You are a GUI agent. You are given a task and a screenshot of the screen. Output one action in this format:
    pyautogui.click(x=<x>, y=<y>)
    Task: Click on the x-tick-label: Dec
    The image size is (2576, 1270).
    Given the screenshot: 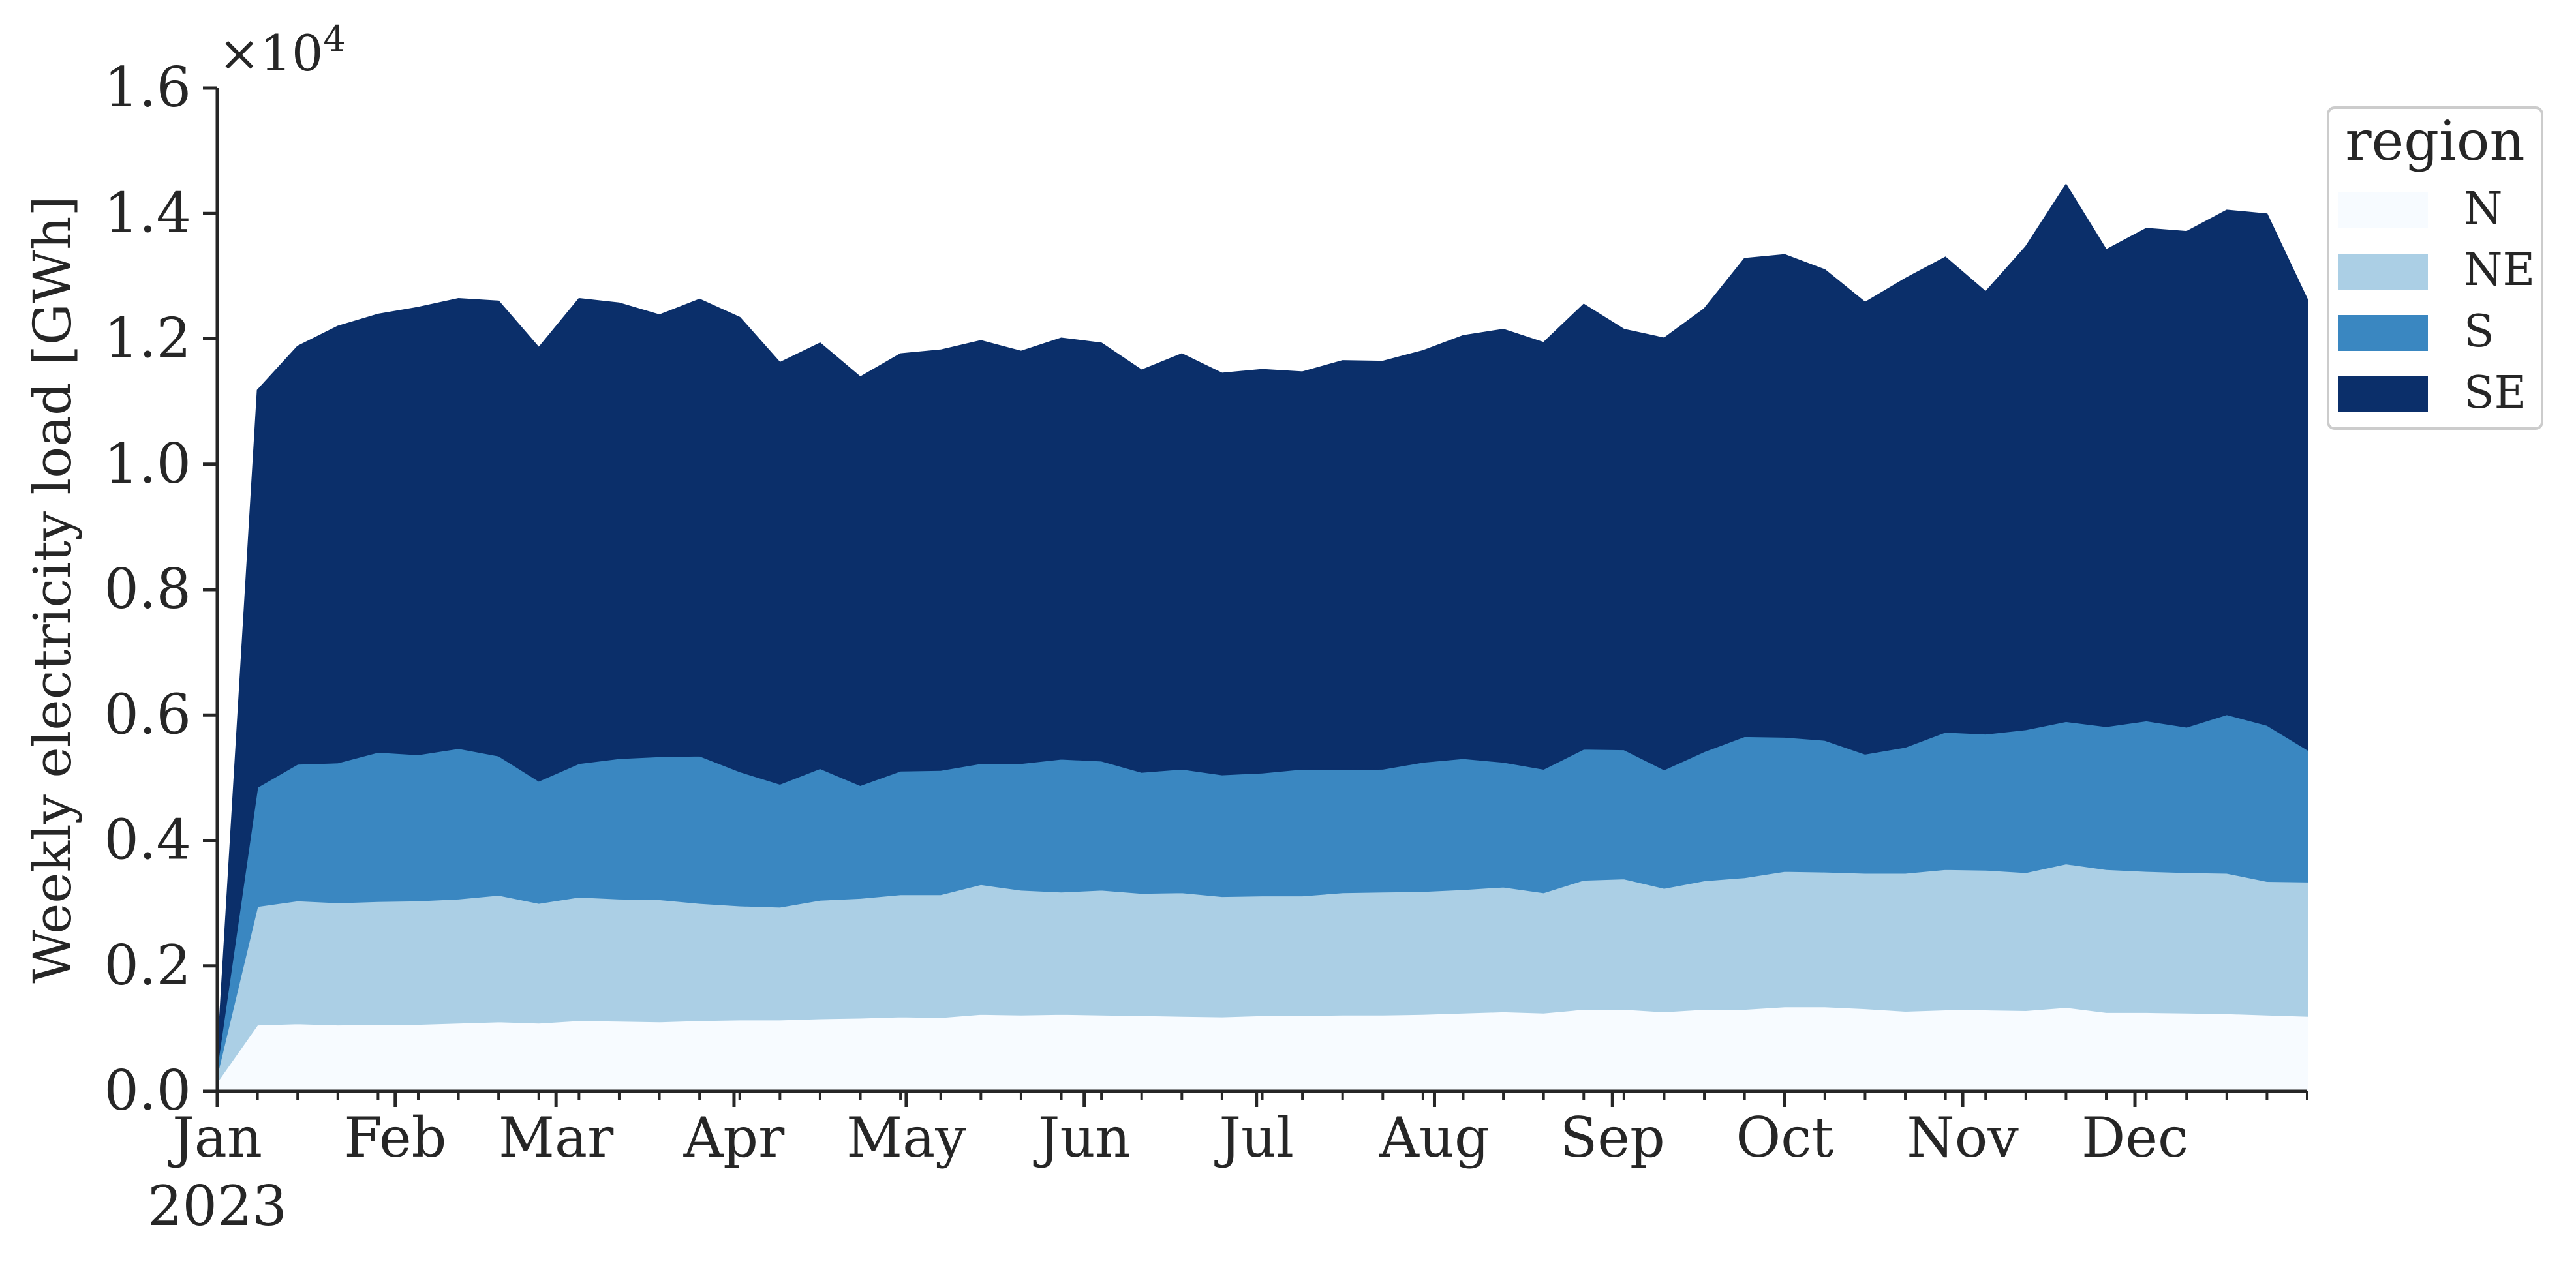 What is the action you would take?
    pyautogui.click(x=2134, y=1138)
    